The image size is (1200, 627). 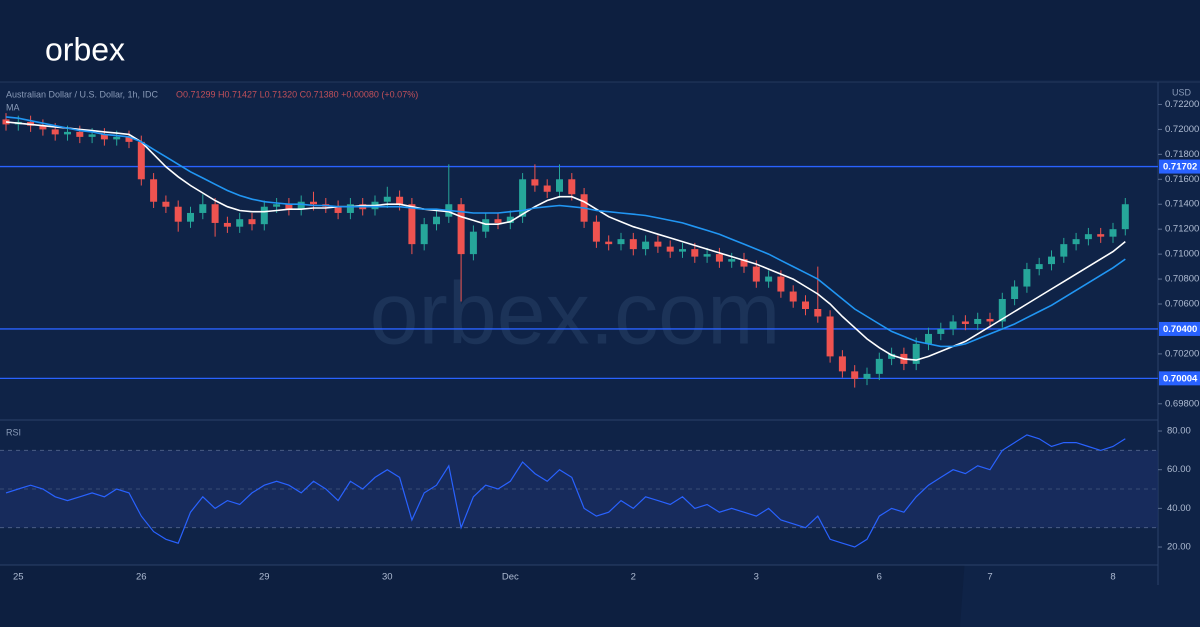 What do you see at coordinates (1182, 254) in the screenshot?
I see `y-tick-label: 0.71000` at bounding box center [1182, 254].